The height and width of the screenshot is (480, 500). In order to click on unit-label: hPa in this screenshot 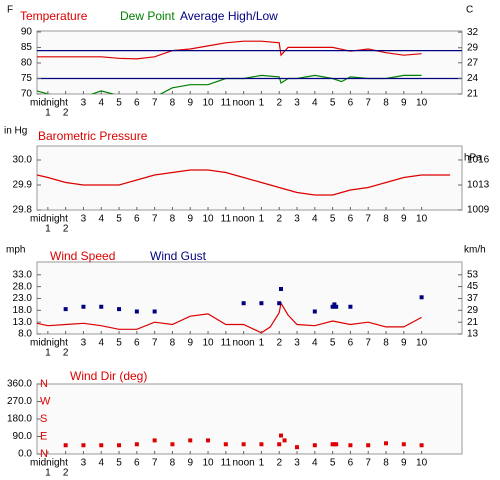, I will do `click(473, 158)`.